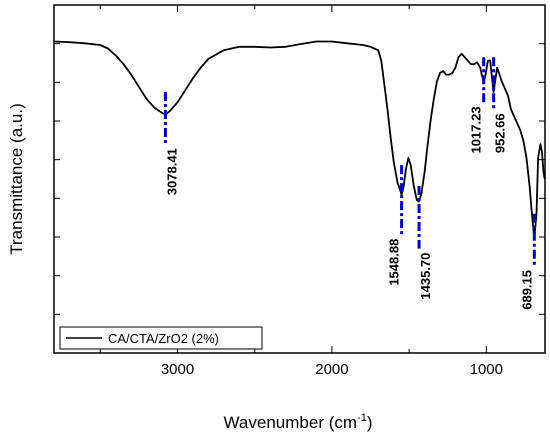 This screenshot has height=441, width=550. What do you see at coordinates (177, 369) in the screenshot?
I see `x-tick-label: 3000` at bounding box center [177, 369].